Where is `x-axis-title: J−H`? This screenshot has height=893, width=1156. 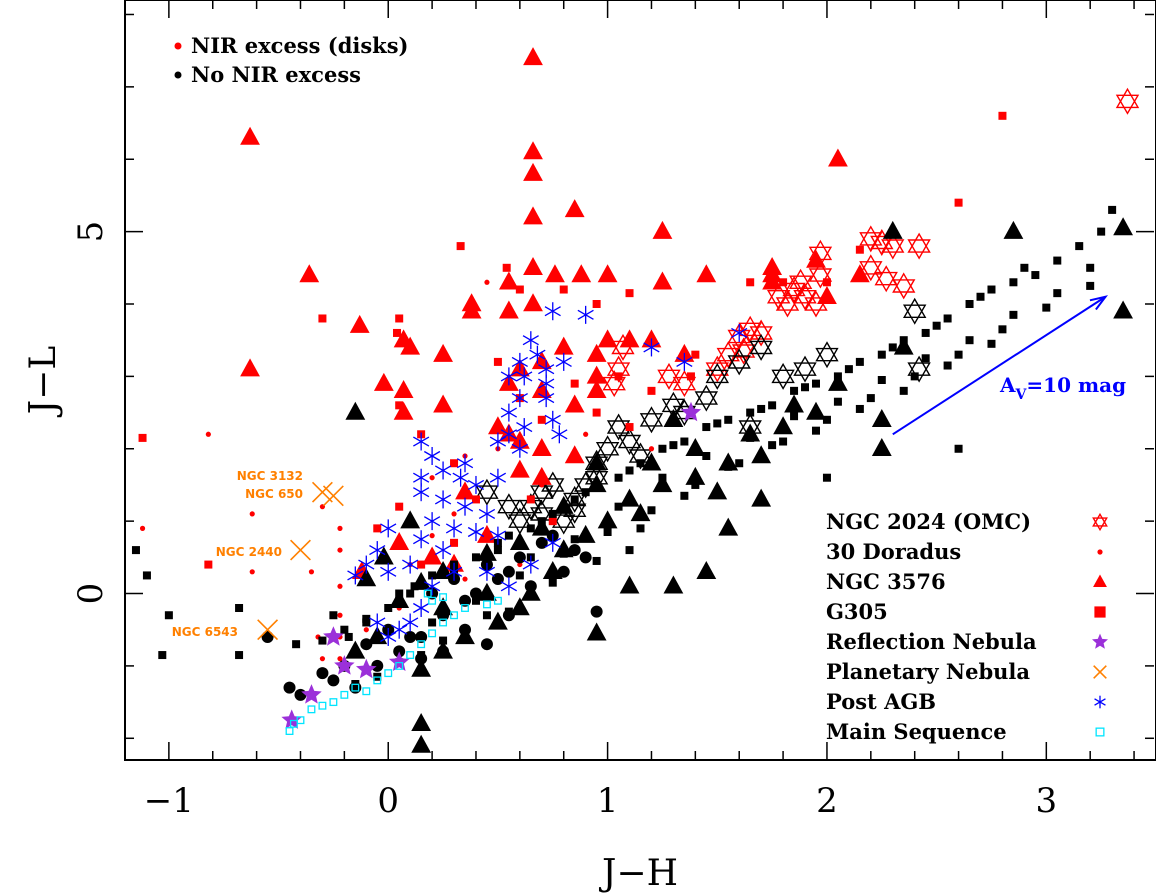
x-axis-title: J−H is located at coordinates (638, 873).